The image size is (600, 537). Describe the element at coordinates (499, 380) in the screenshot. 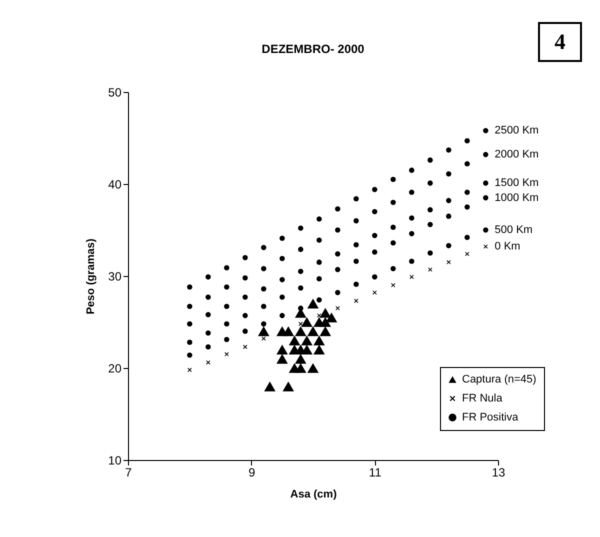

I see `legend-label: Captura (n=45)` at that location.